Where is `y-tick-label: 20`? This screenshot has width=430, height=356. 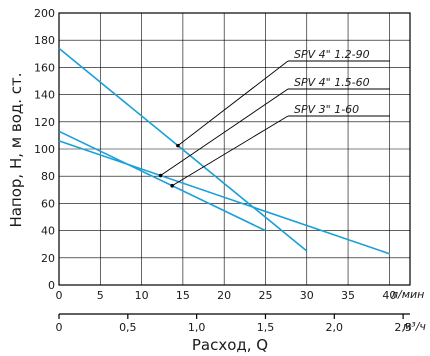
y-tick-label: 20 is located at coordinates (48, 258).